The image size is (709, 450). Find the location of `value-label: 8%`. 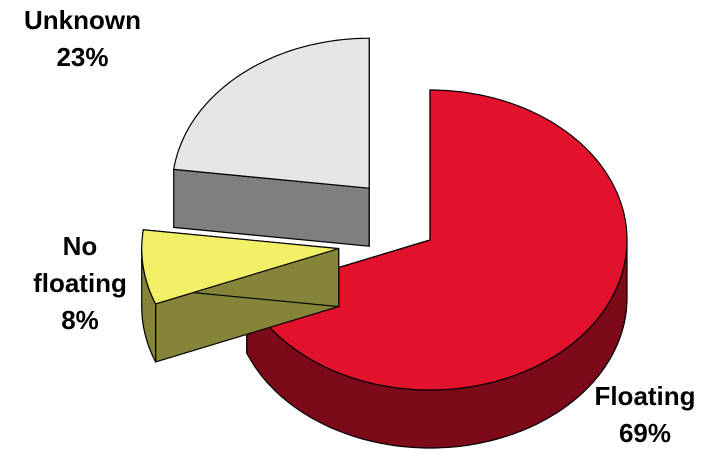

value-label: 8% is located at coordinates (80, 320).